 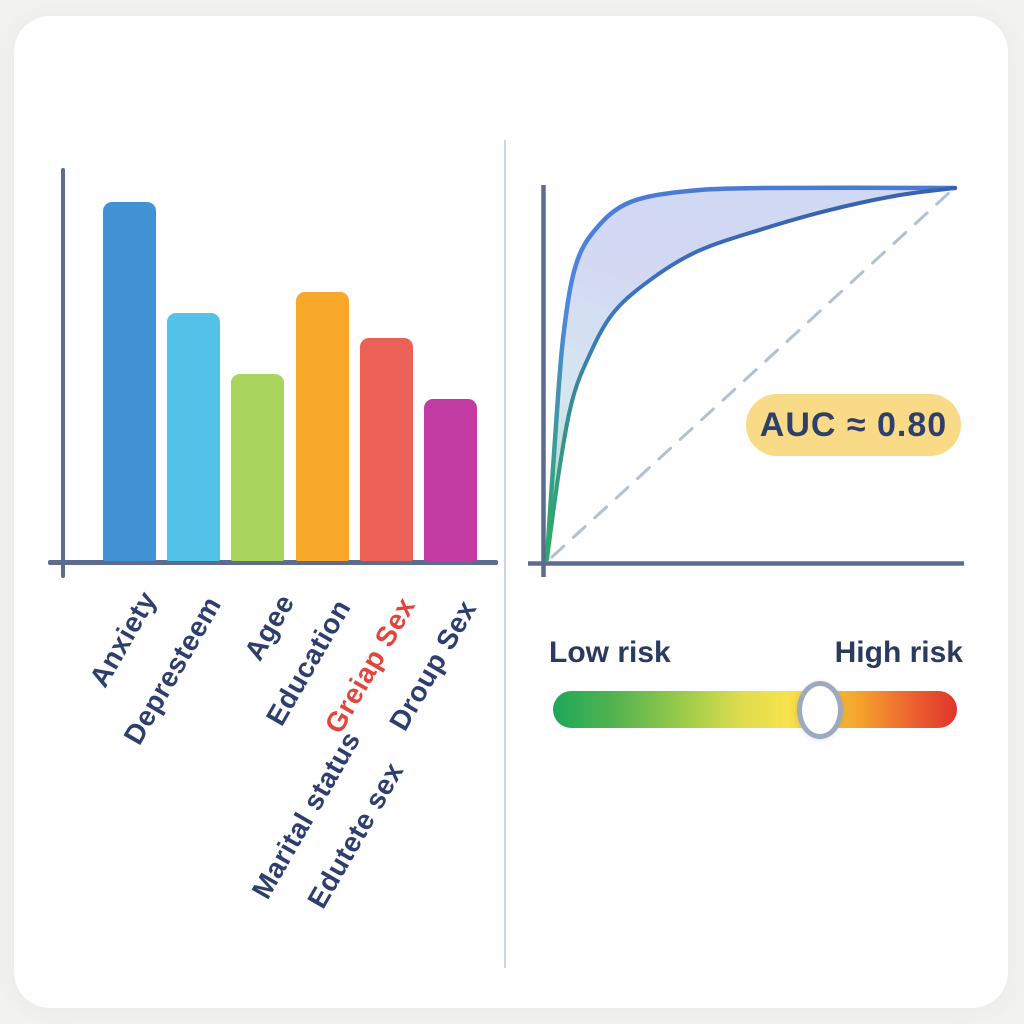 What do you see at coordinates (898, 652) in the screenshot?
I see `high-risk-label: High risk` at bounding box center [898, 652].